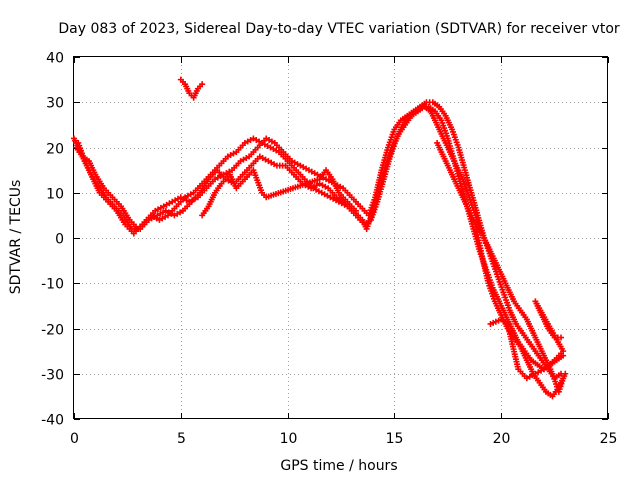 The height and width of the screenshot is (480, 640). What do you see at coordinates (55, 59) in the screenshot?
I see `y-tick-label: 40` at bounding box center [55, 59].